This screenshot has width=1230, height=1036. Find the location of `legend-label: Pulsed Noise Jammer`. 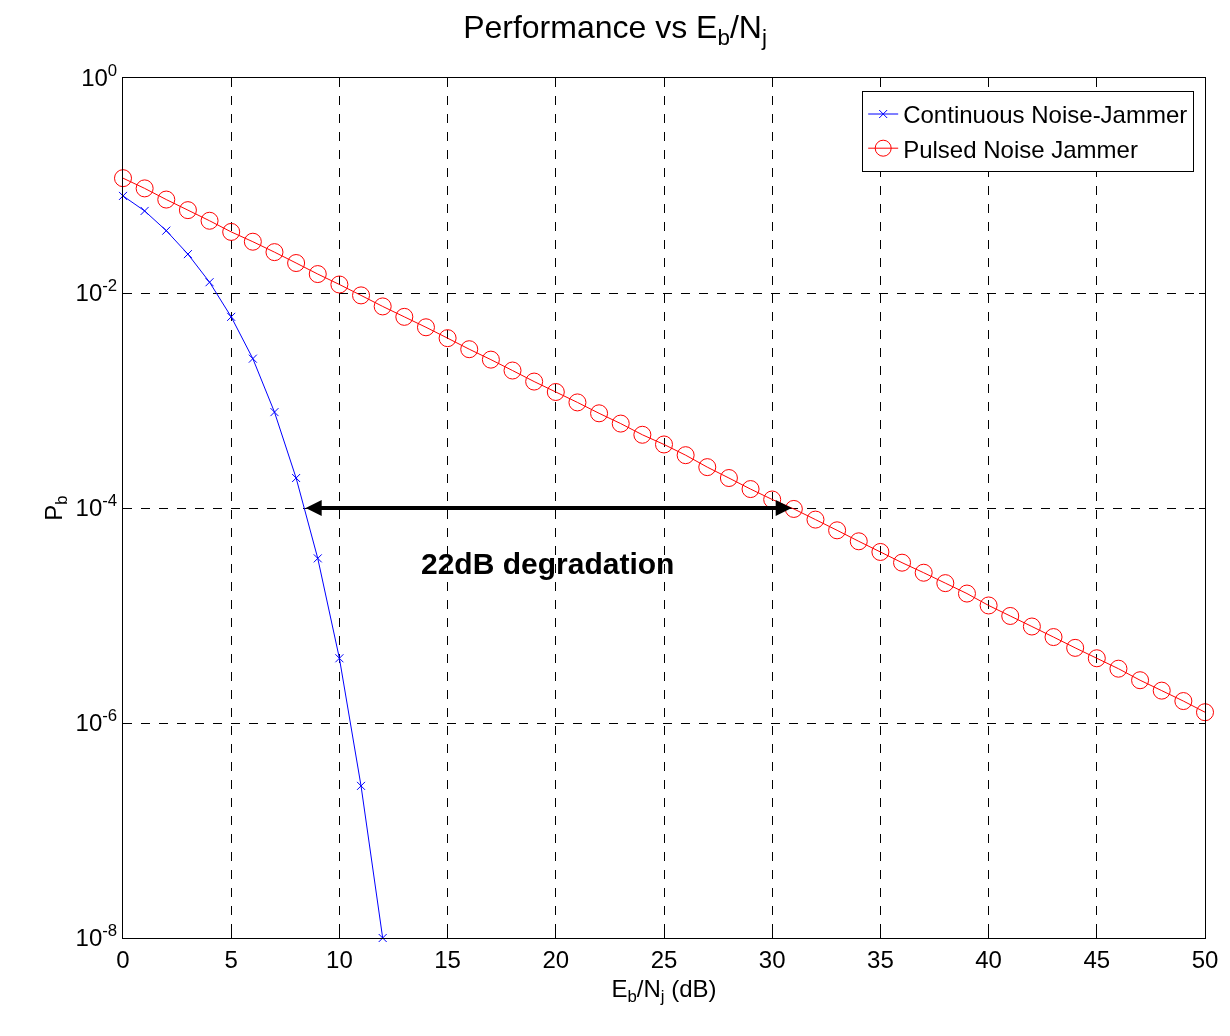

legend-label: Pulsed Noise Jammer is located at coordinates (1020, 149).